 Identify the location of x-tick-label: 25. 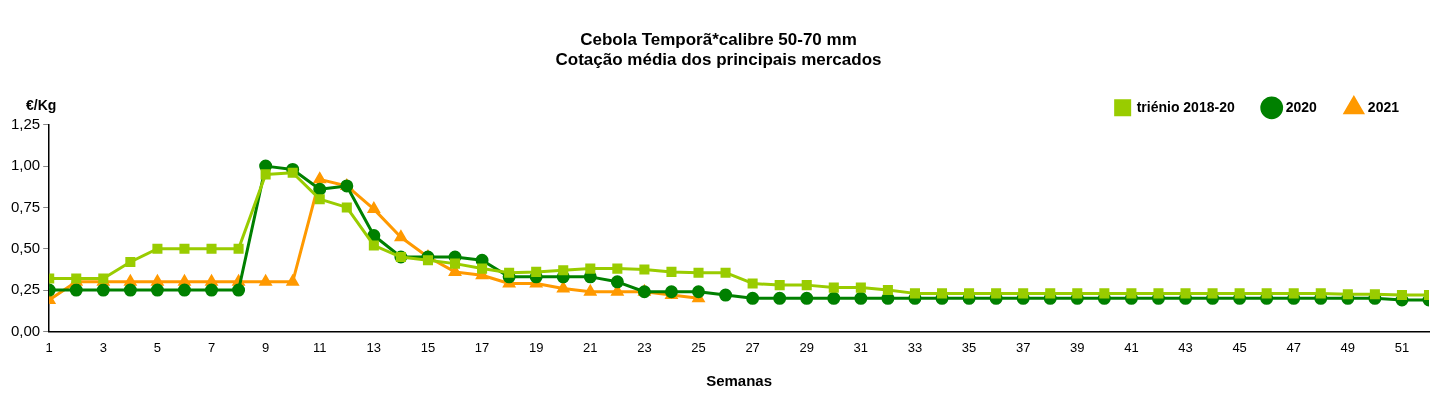
(698, 347).